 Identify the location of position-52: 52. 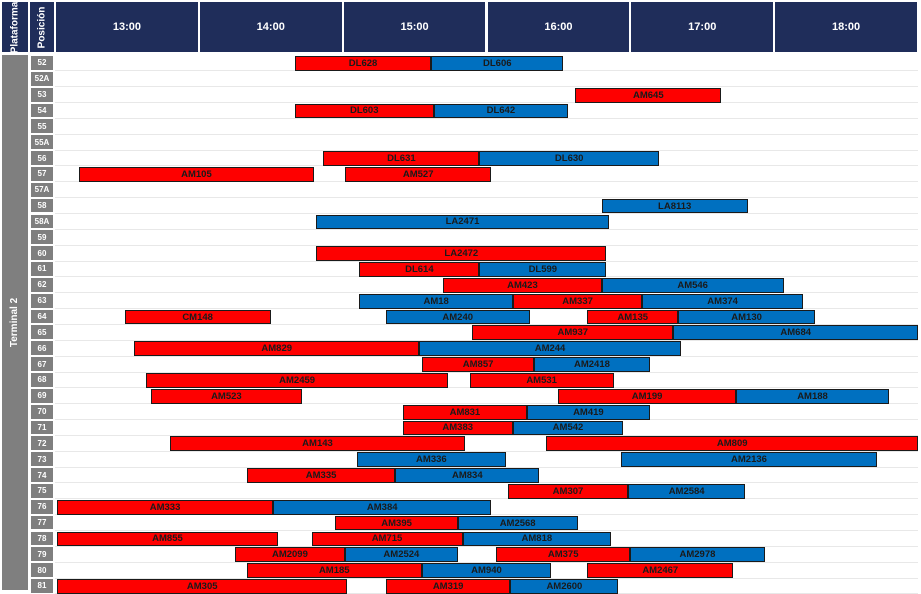
(42, 63).